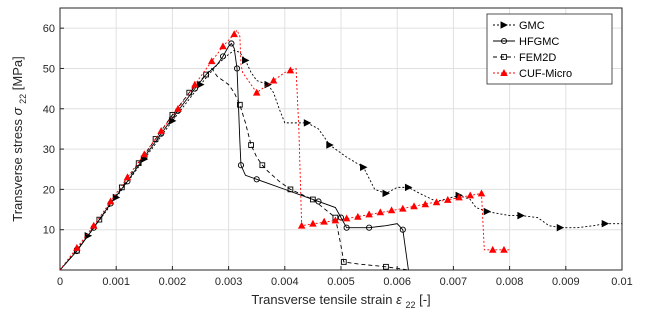 The width and height of the screenshot is (657, 320). I want to click on legend-marker-cuf-micro, so click(504, 72).